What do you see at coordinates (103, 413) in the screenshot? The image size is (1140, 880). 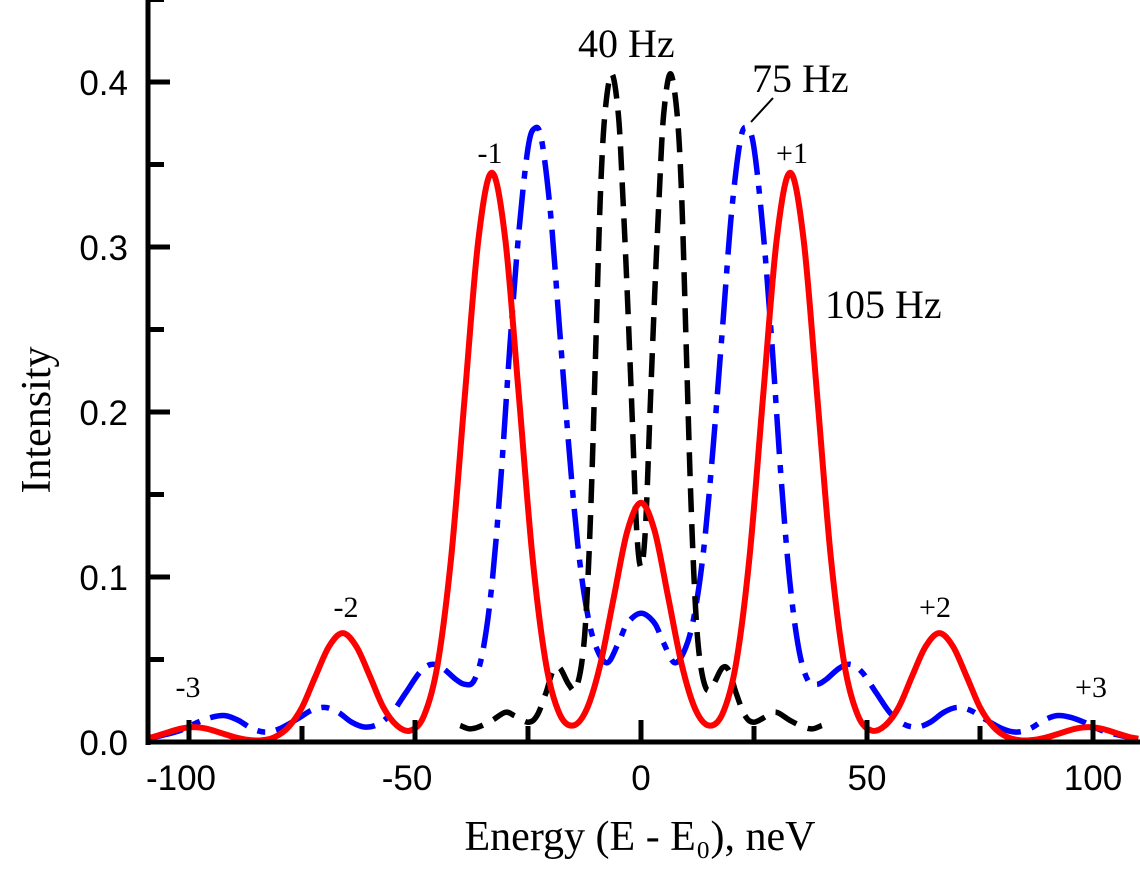 I see `y-tick-label: 0.2` at bounding box center [103, 413].